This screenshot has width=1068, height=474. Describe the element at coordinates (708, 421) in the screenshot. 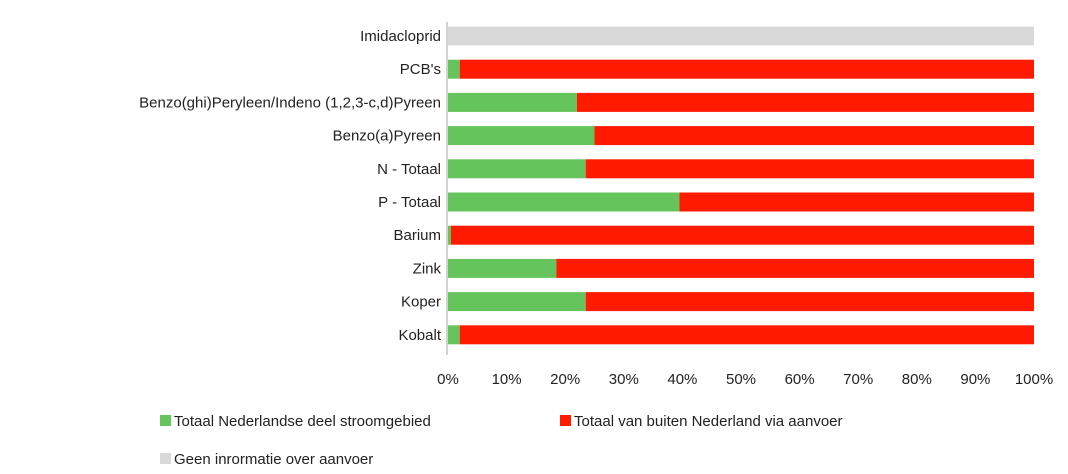

I see `legend-label: Totaal van buiten Nederland via aanvoer` at that location.